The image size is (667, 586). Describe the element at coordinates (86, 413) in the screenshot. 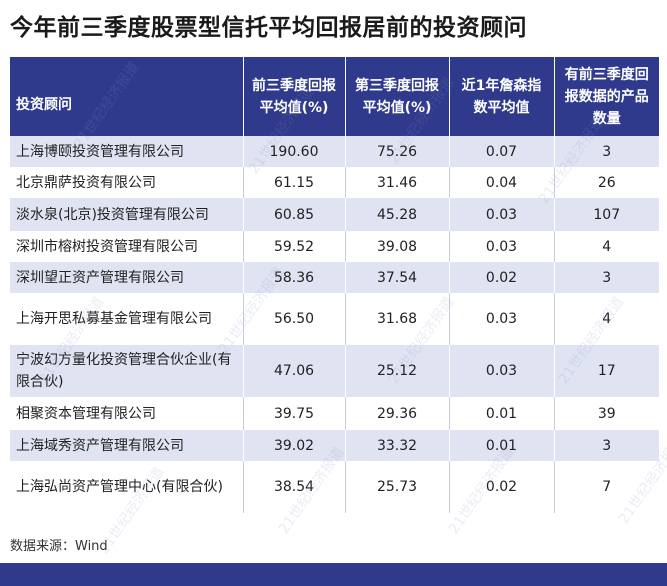

I see `cell-advisor: 相聚资本管理有限公司` at that location.